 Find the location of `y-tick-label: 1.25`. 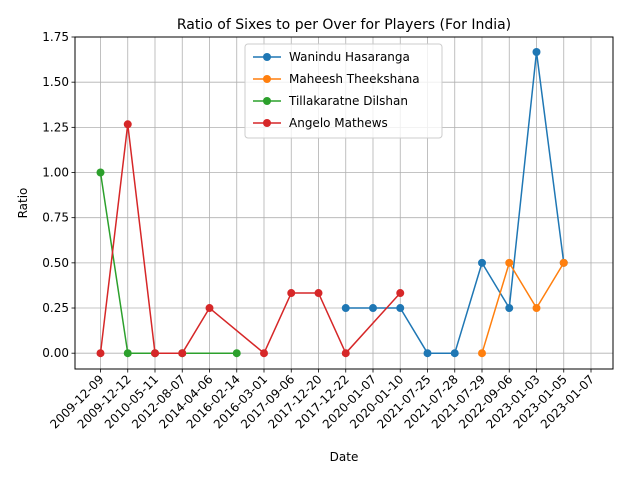

y-tick-label: 1.25 is located at coordinates (55, 127).